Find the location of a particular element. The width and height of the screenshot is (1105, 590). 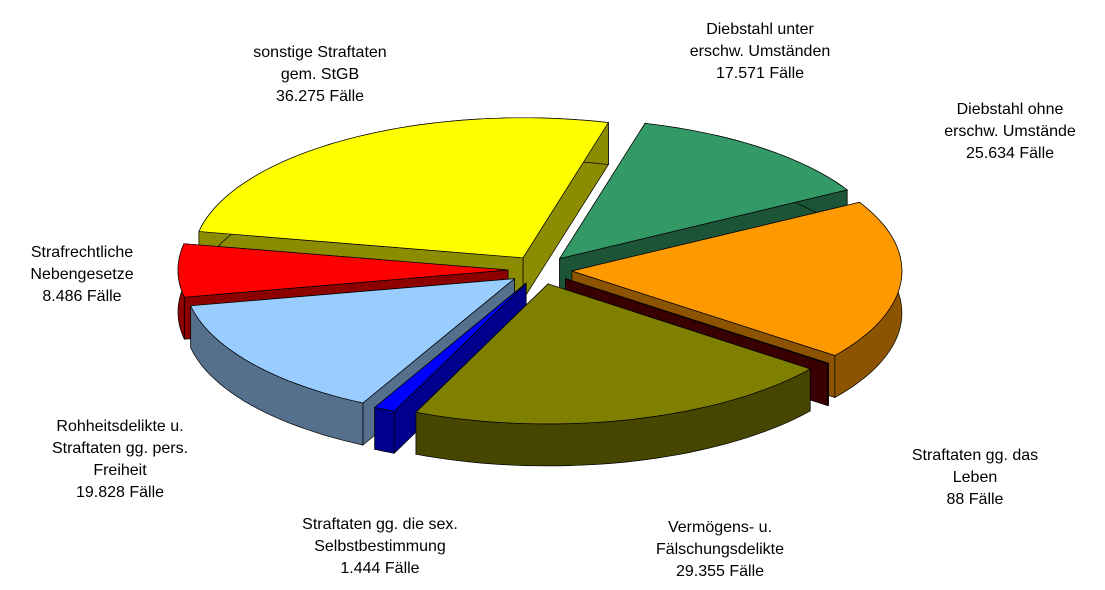

slice-category: Straftaten gg. die sex. Selbstbestimmung is located at coordinates (380, 535).